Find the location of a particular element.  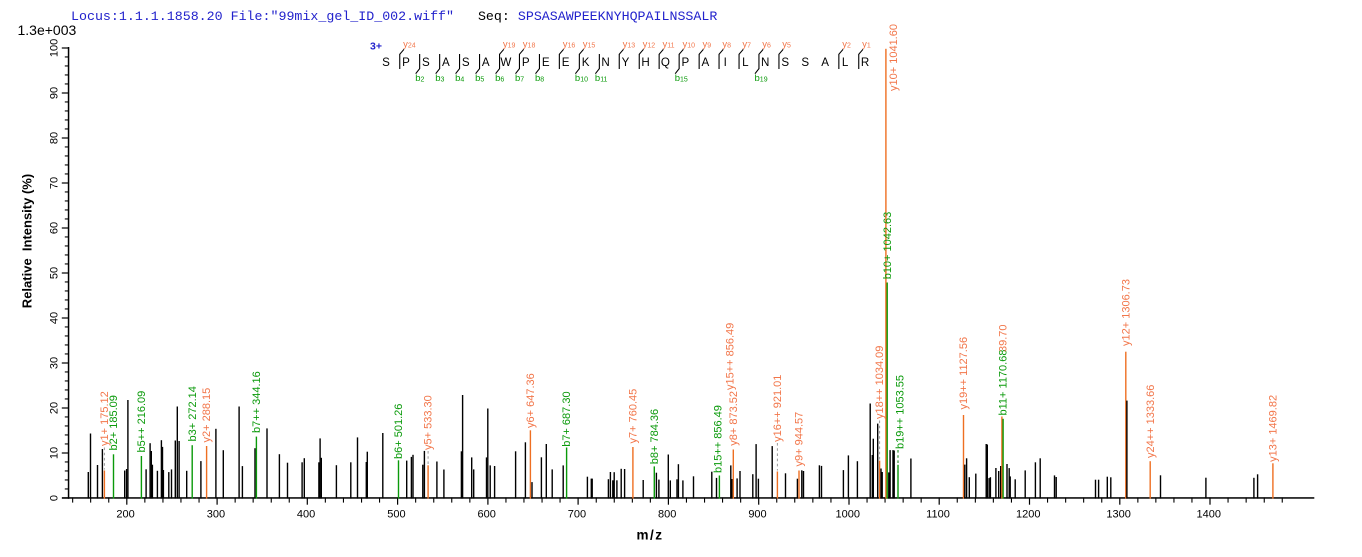

svg-text: 700 is located at coordinates (577, 515).